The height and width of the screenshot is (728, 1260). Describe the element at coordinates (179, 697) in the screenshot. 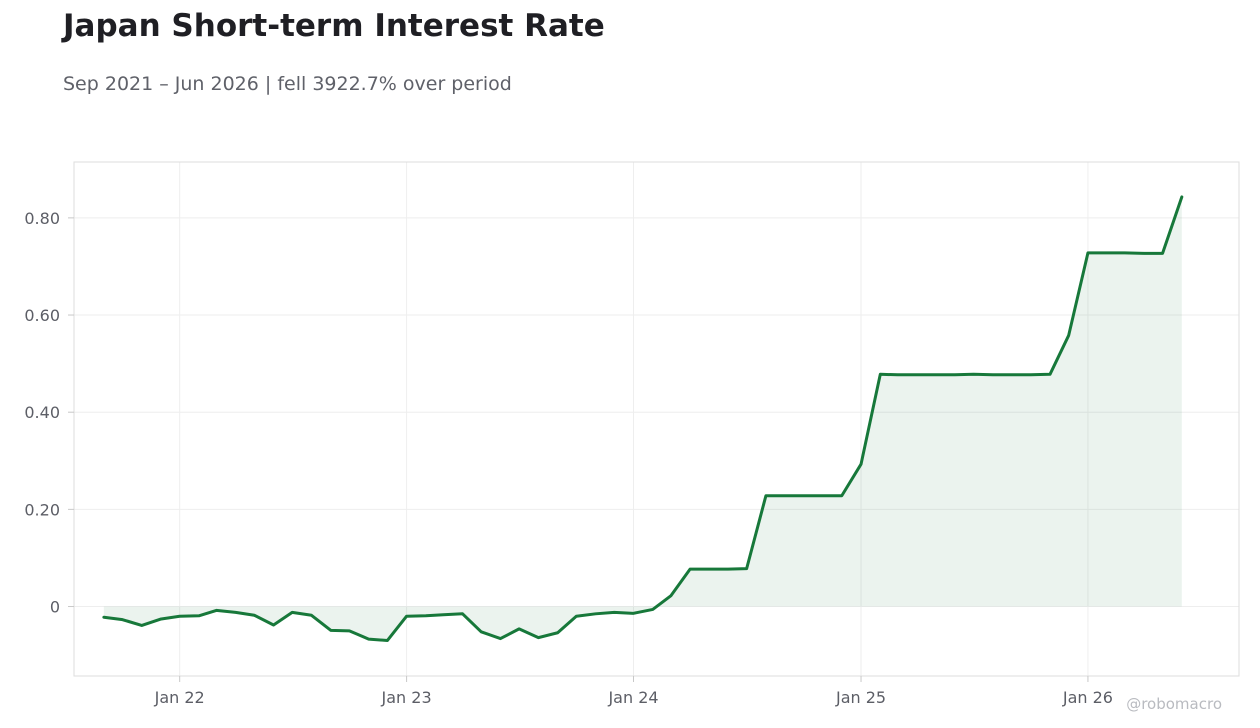

I see `x-tick-label: Jan 22` at that location.